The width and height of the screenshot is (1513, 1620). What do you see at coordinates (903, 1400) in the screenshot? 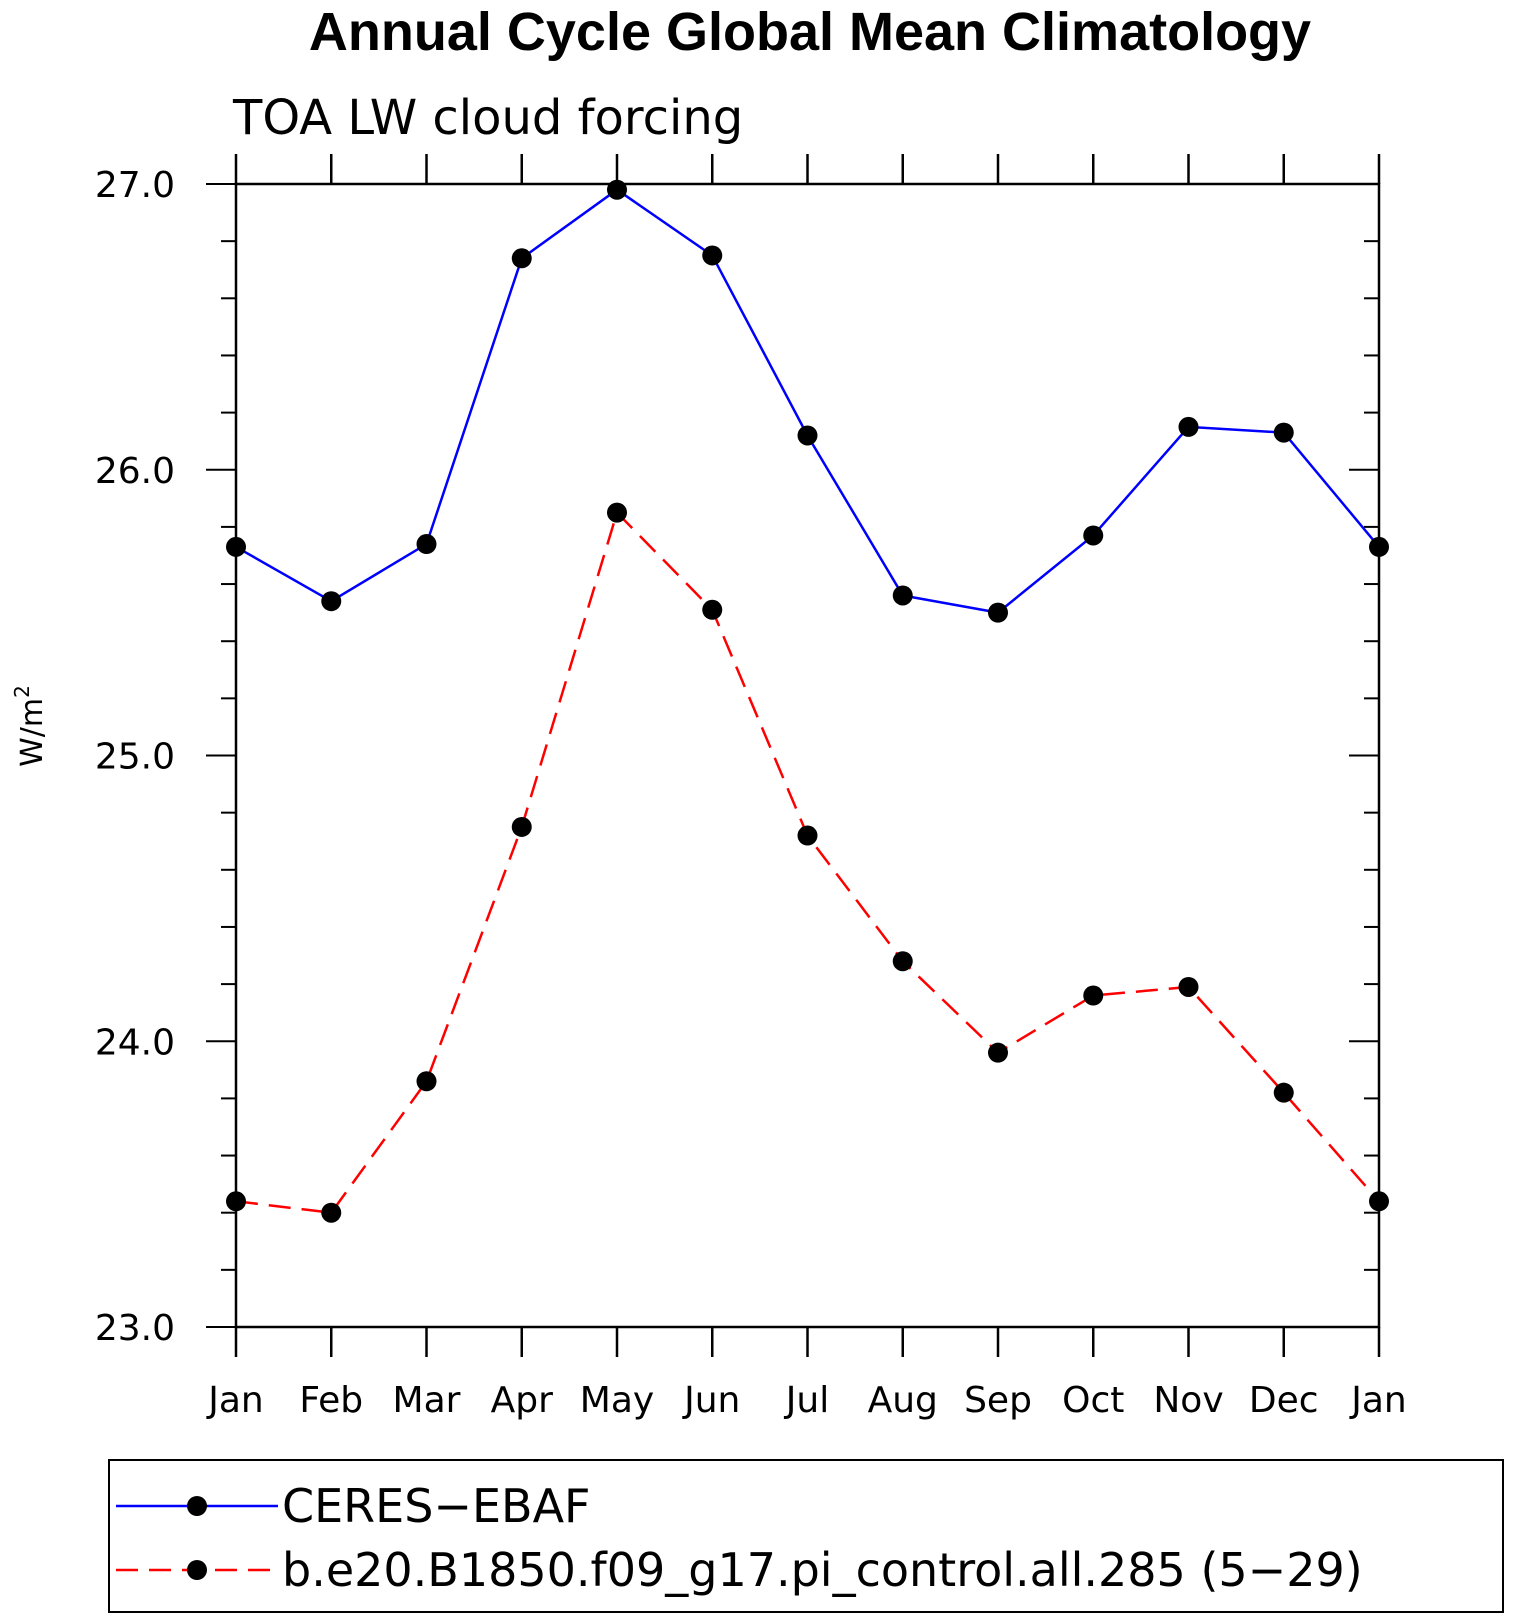
I see `x-tick-label: Aug` at bounding box center [903, 1400].